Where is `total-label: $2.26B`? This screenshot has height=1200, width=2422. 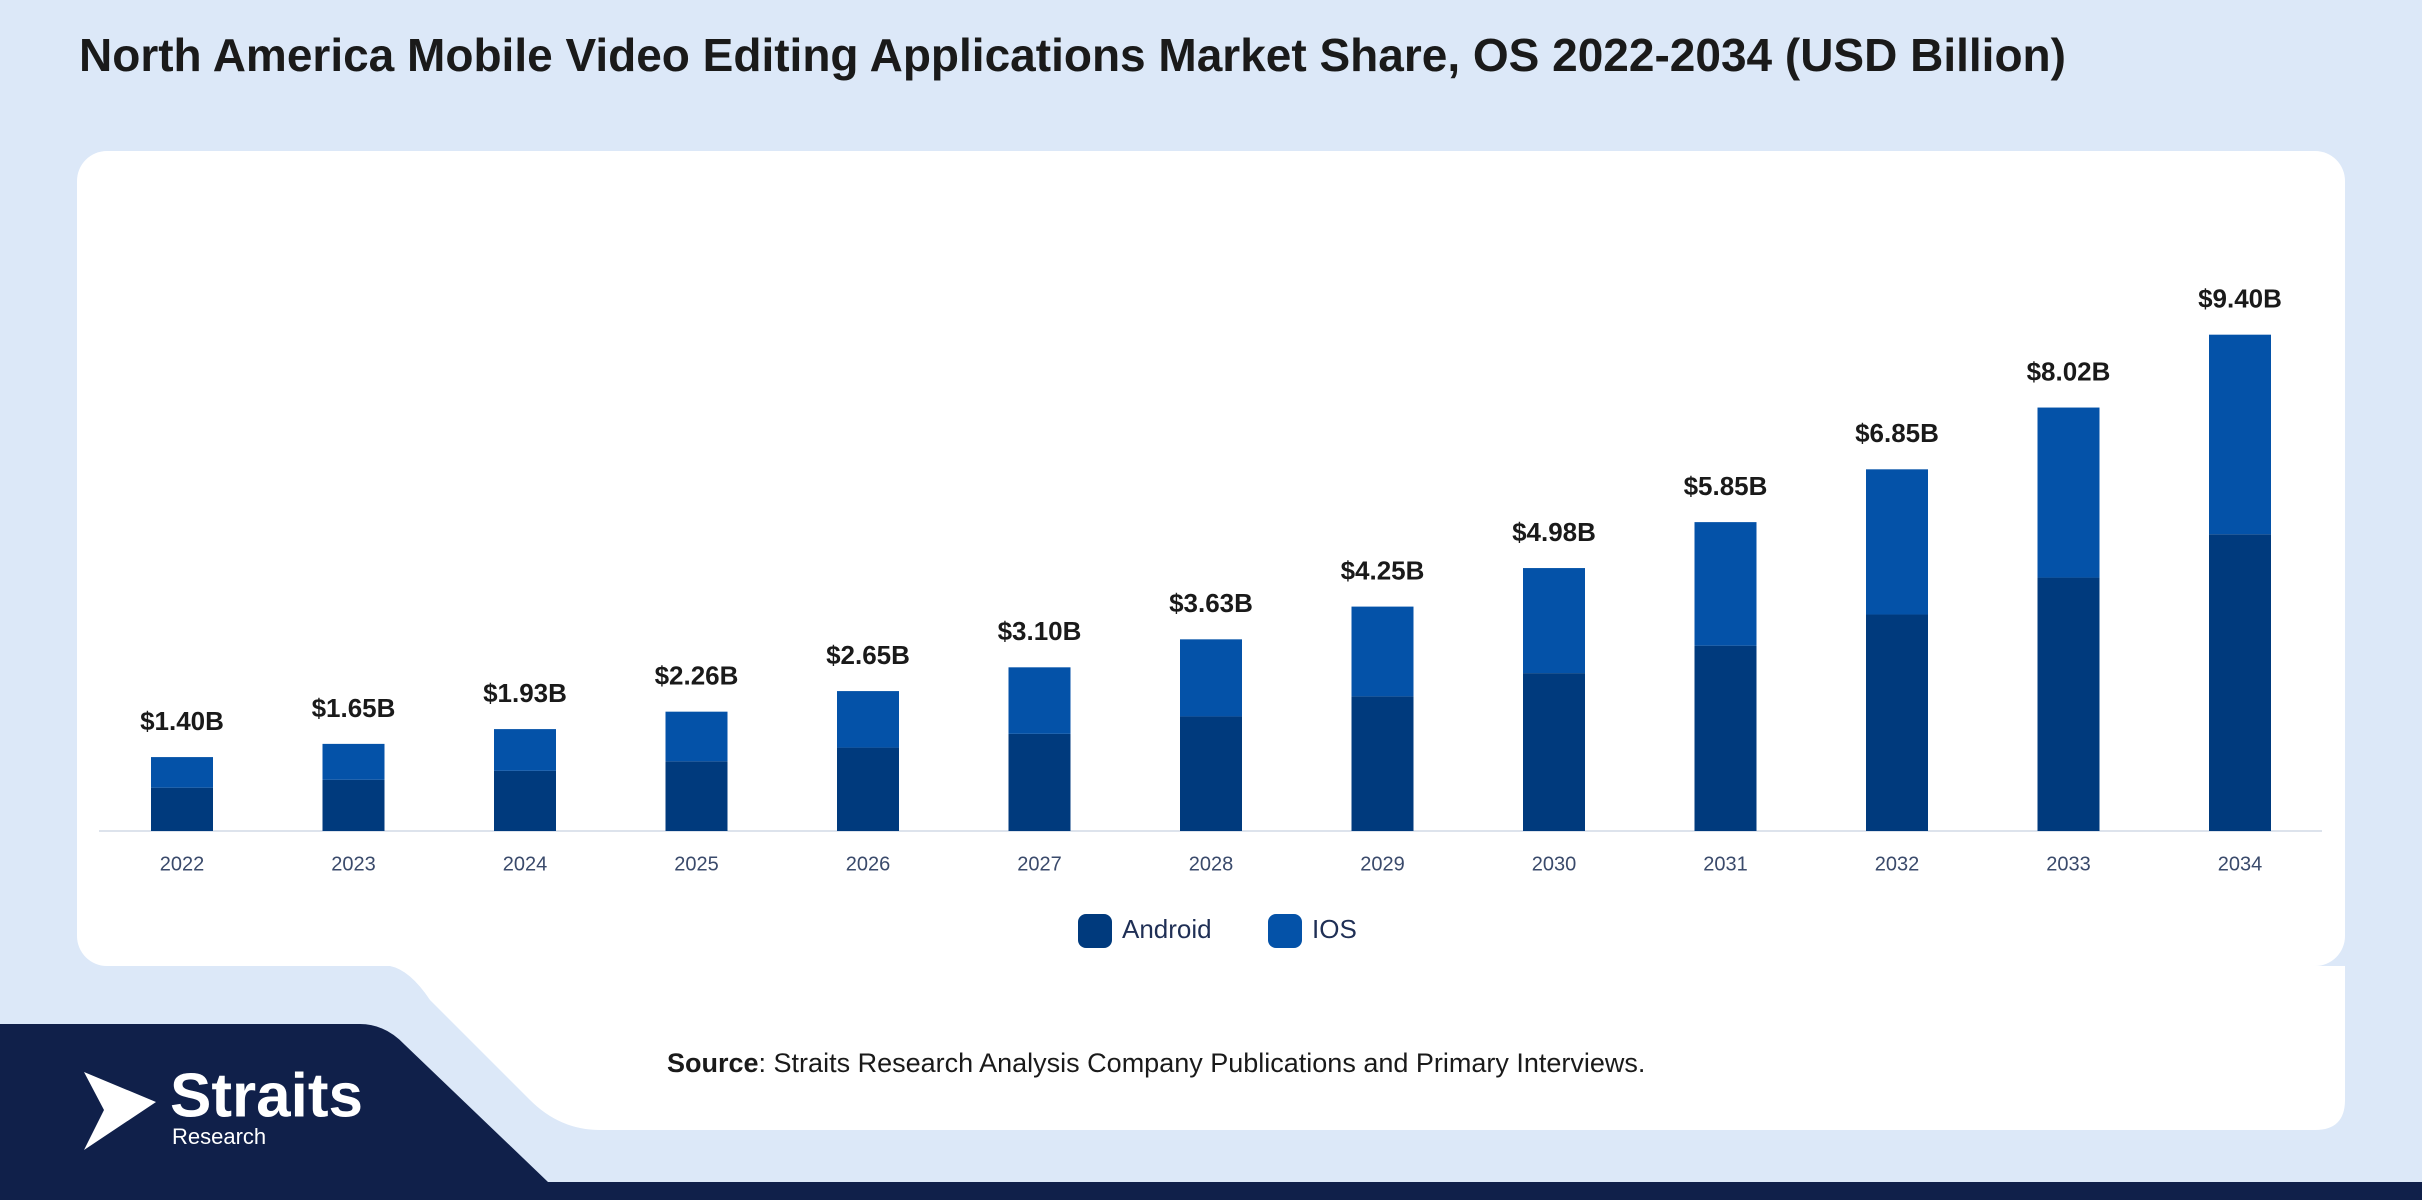 total-label: $2.26B is located at coordinates (697, 676).